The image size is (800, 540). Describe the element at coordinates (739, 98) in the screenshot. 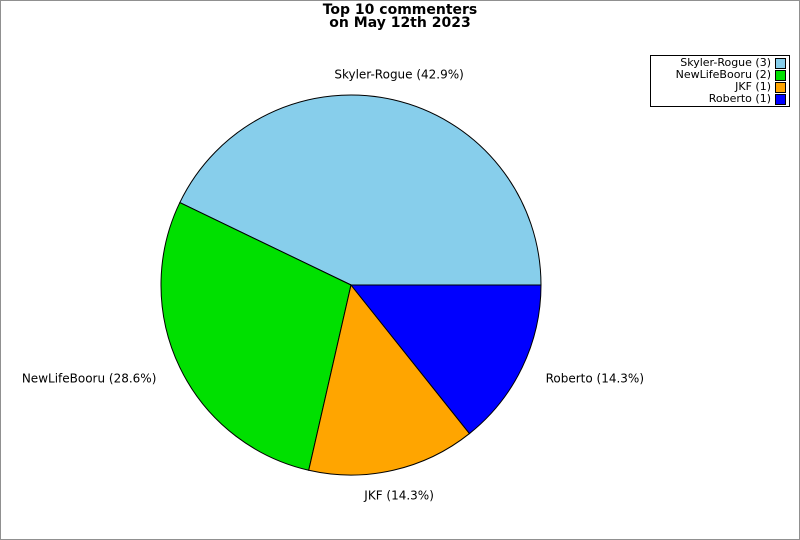

I see `legend-label: Roberto (1)` at that location.